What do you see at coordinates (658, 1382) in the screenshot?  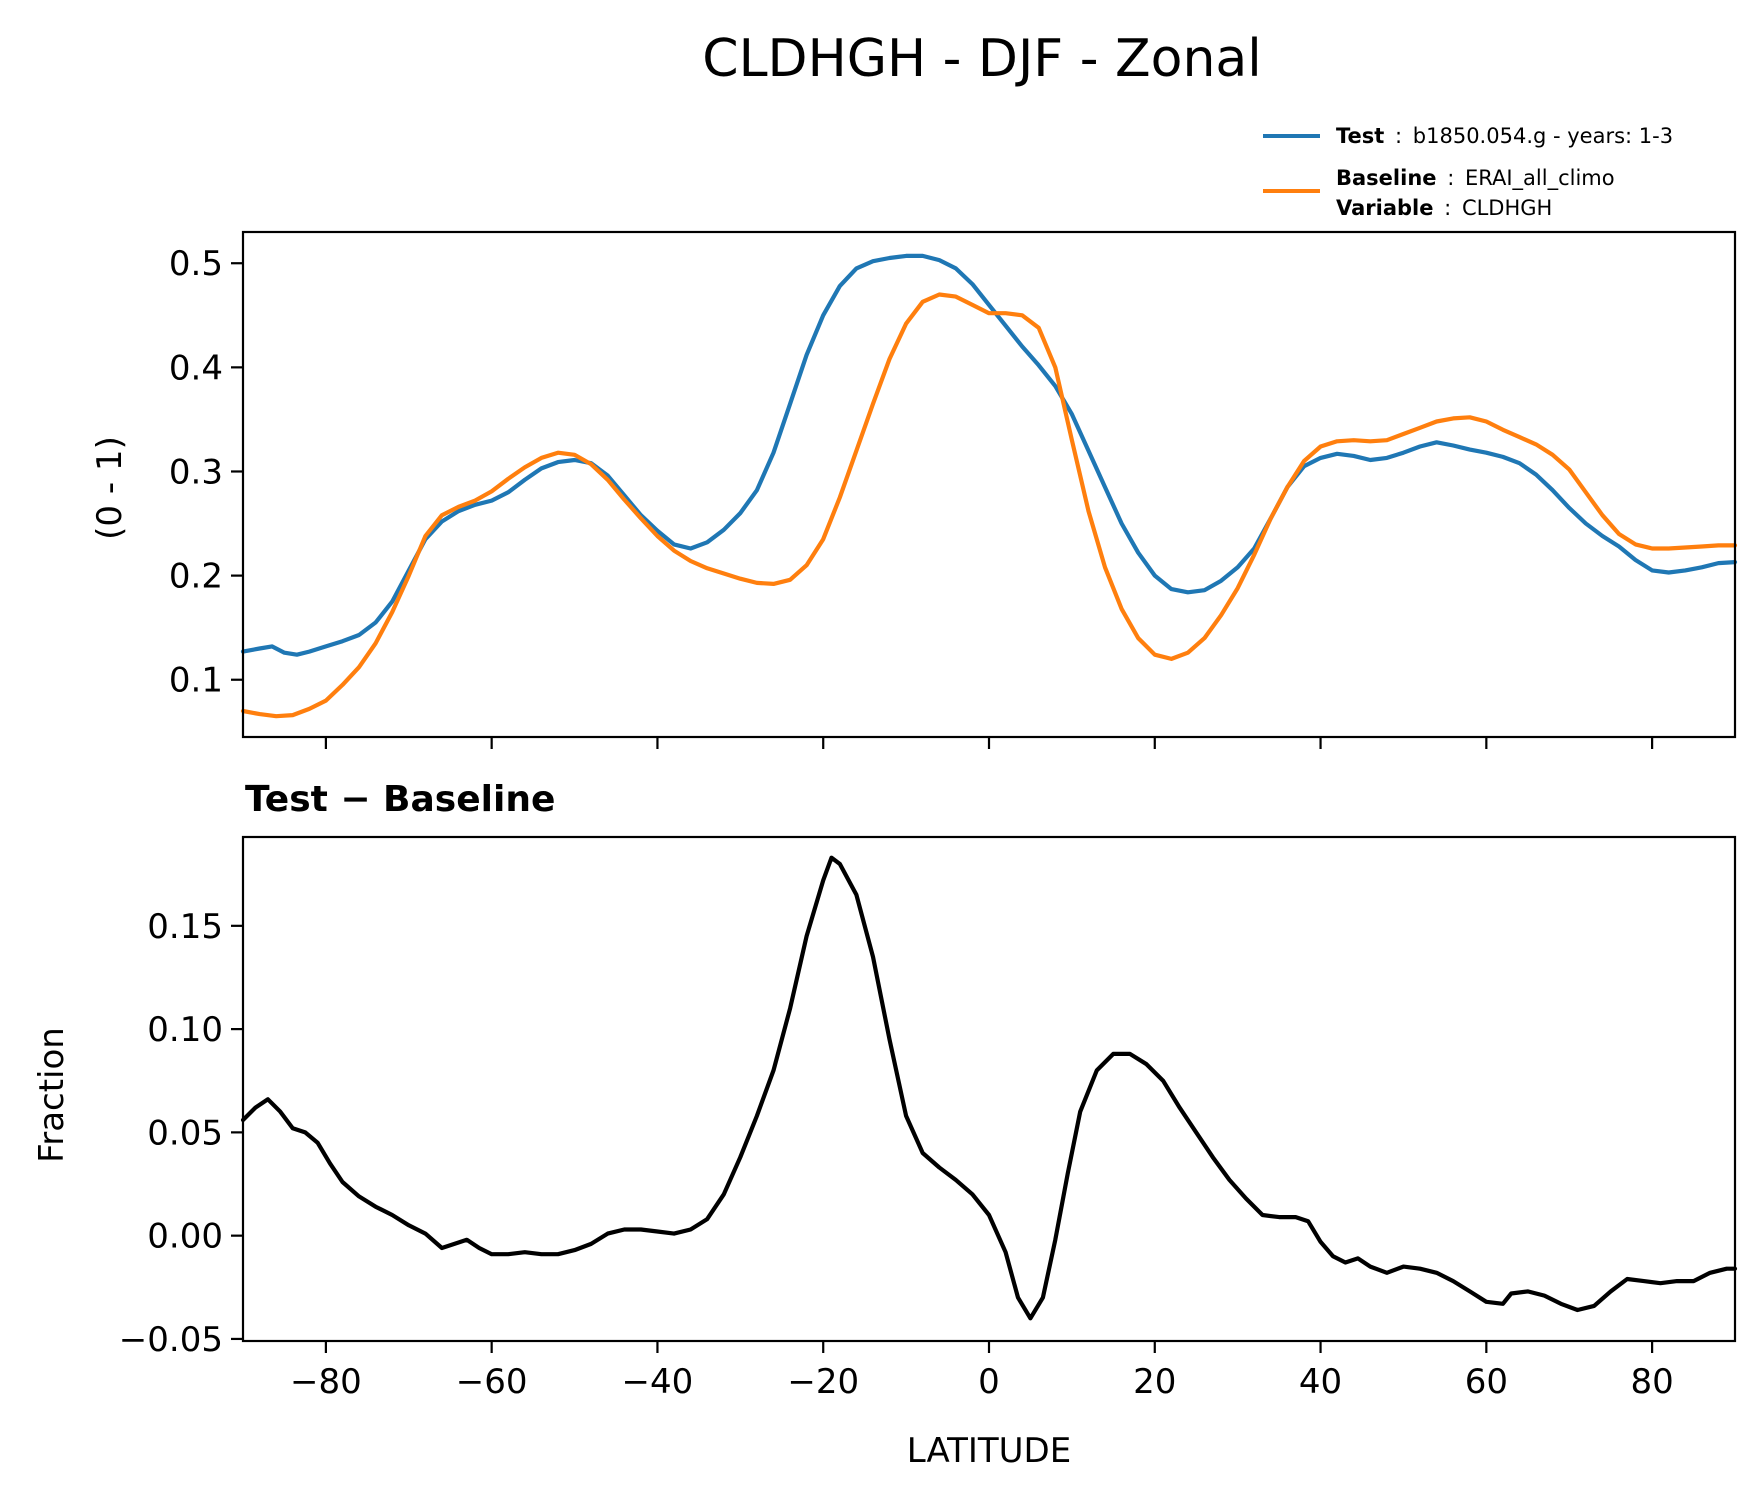 I see `bottom-x-tick-label: −40` at bounding box center [658, 1382].